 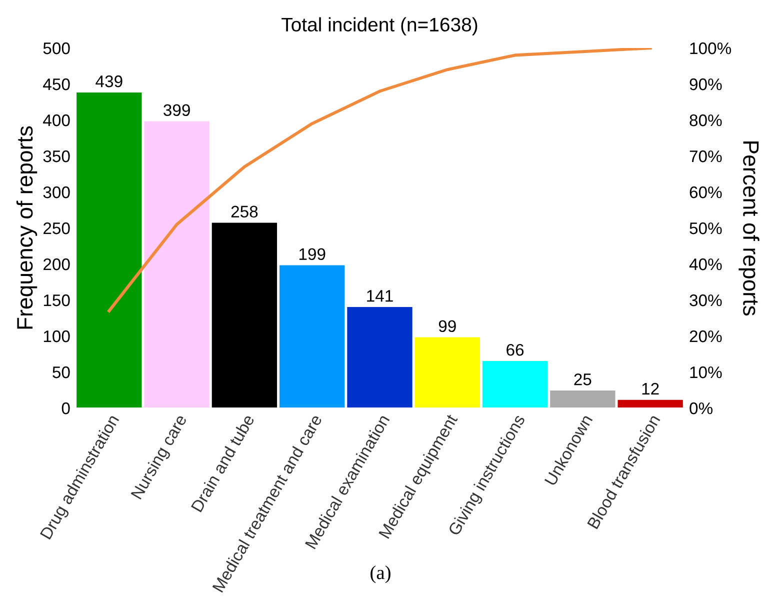 I want to click on data-label: 199, so click(x=312, y=254).